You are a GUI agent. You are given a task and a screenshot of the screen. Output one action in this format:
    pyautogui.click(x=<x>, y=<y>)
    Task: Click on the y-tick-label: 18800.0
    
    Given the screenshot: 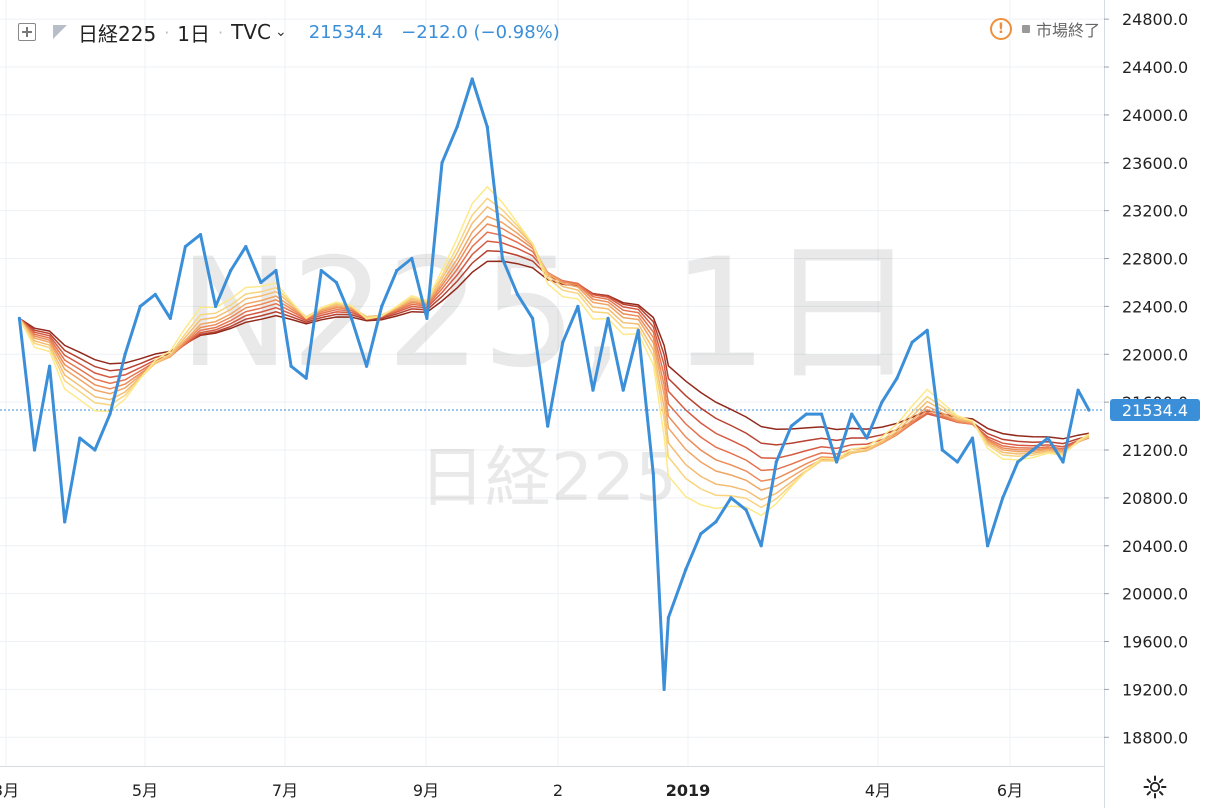 What is the action you would take?
    pyautogui.click(x=1155, y=737)
    